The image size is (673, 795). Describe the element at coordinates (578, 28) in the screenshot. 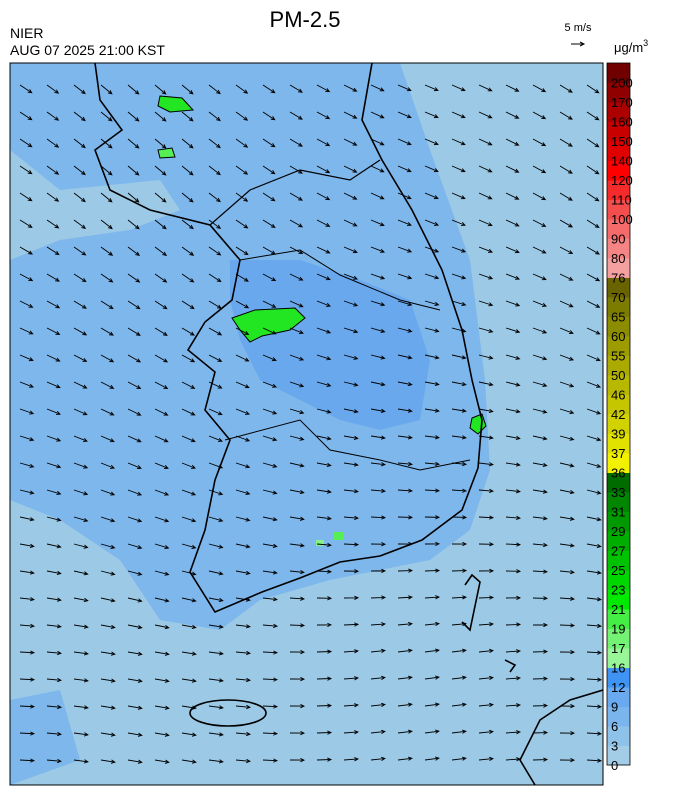

I see `wind-scale-label: 5 m/s` at that location.